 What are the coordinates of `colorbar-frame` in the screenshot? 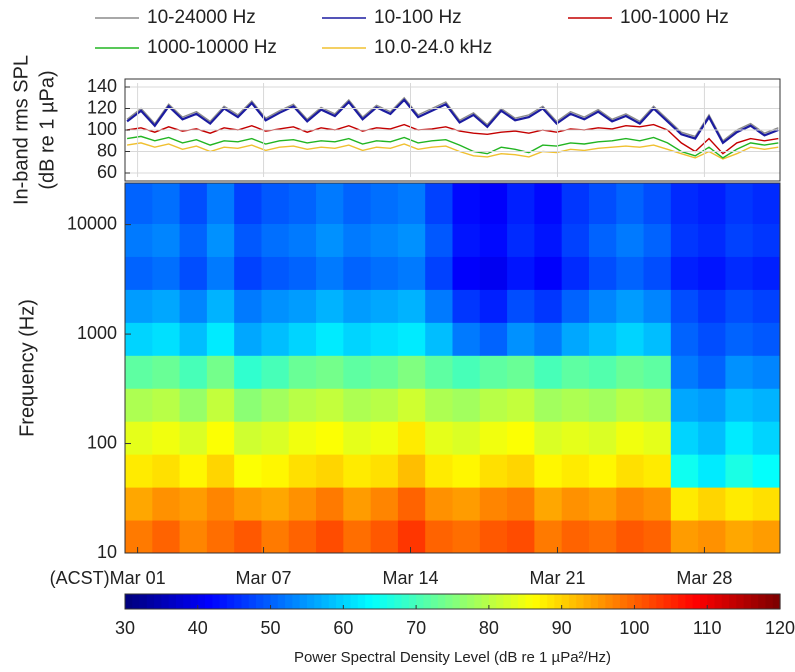 It's located at (452, 601).